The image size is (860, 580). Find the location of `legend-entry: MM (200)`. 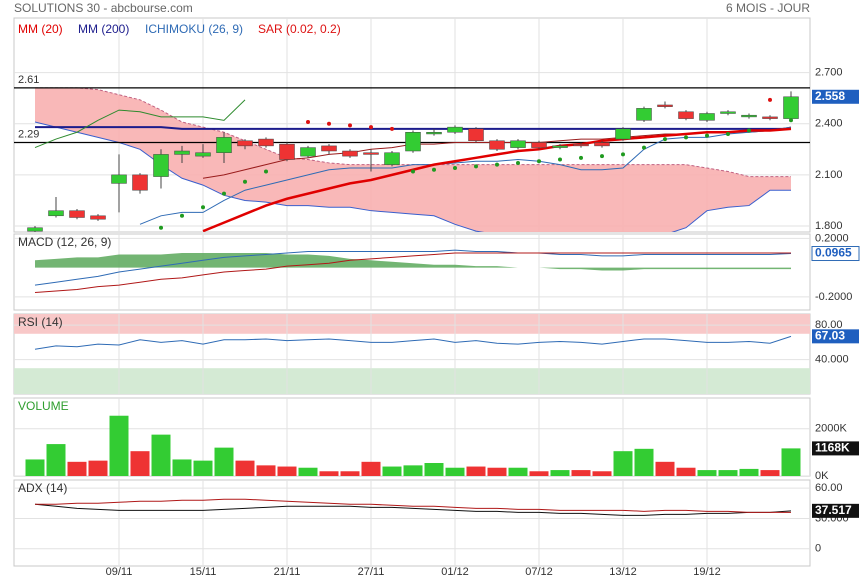

legend-entry: MM (200) is located at coordinates (103, 29).